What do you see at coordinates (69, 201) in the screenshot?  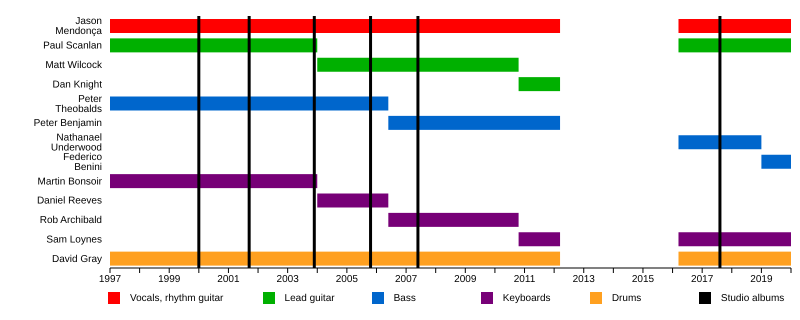 I see `y-tick-label: Daniel Reeves` at bounding box center [69, 201].